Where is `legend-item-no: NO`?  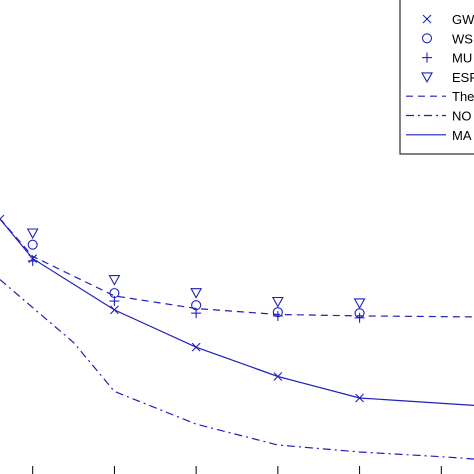
legend-item-no: NO is located at coordinates (439, 116).